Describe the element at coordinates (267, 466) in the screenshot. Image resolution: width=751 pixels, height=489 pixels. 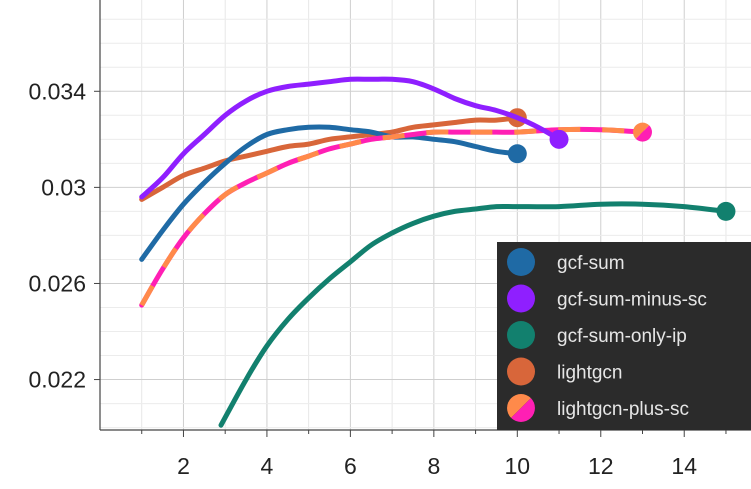
I see `x-tick-label: 4` at that location.